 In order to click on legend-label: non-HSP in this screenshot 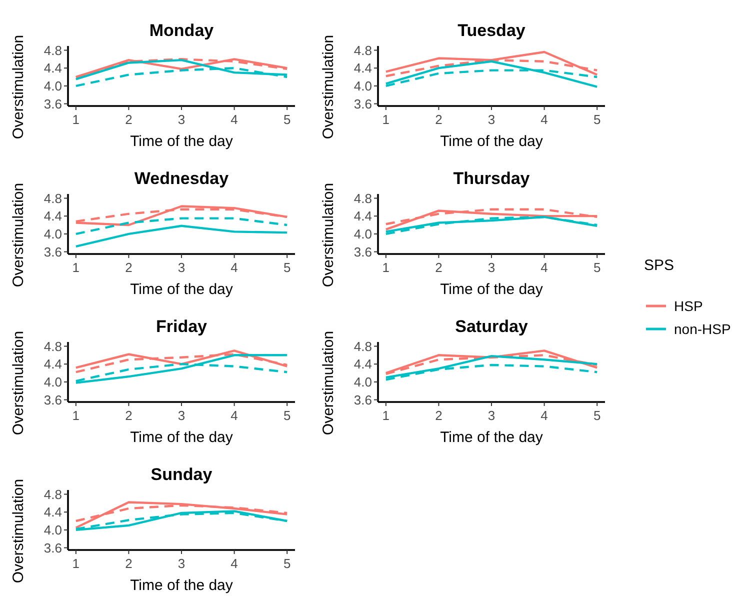, I will do `click(702, 328)`.